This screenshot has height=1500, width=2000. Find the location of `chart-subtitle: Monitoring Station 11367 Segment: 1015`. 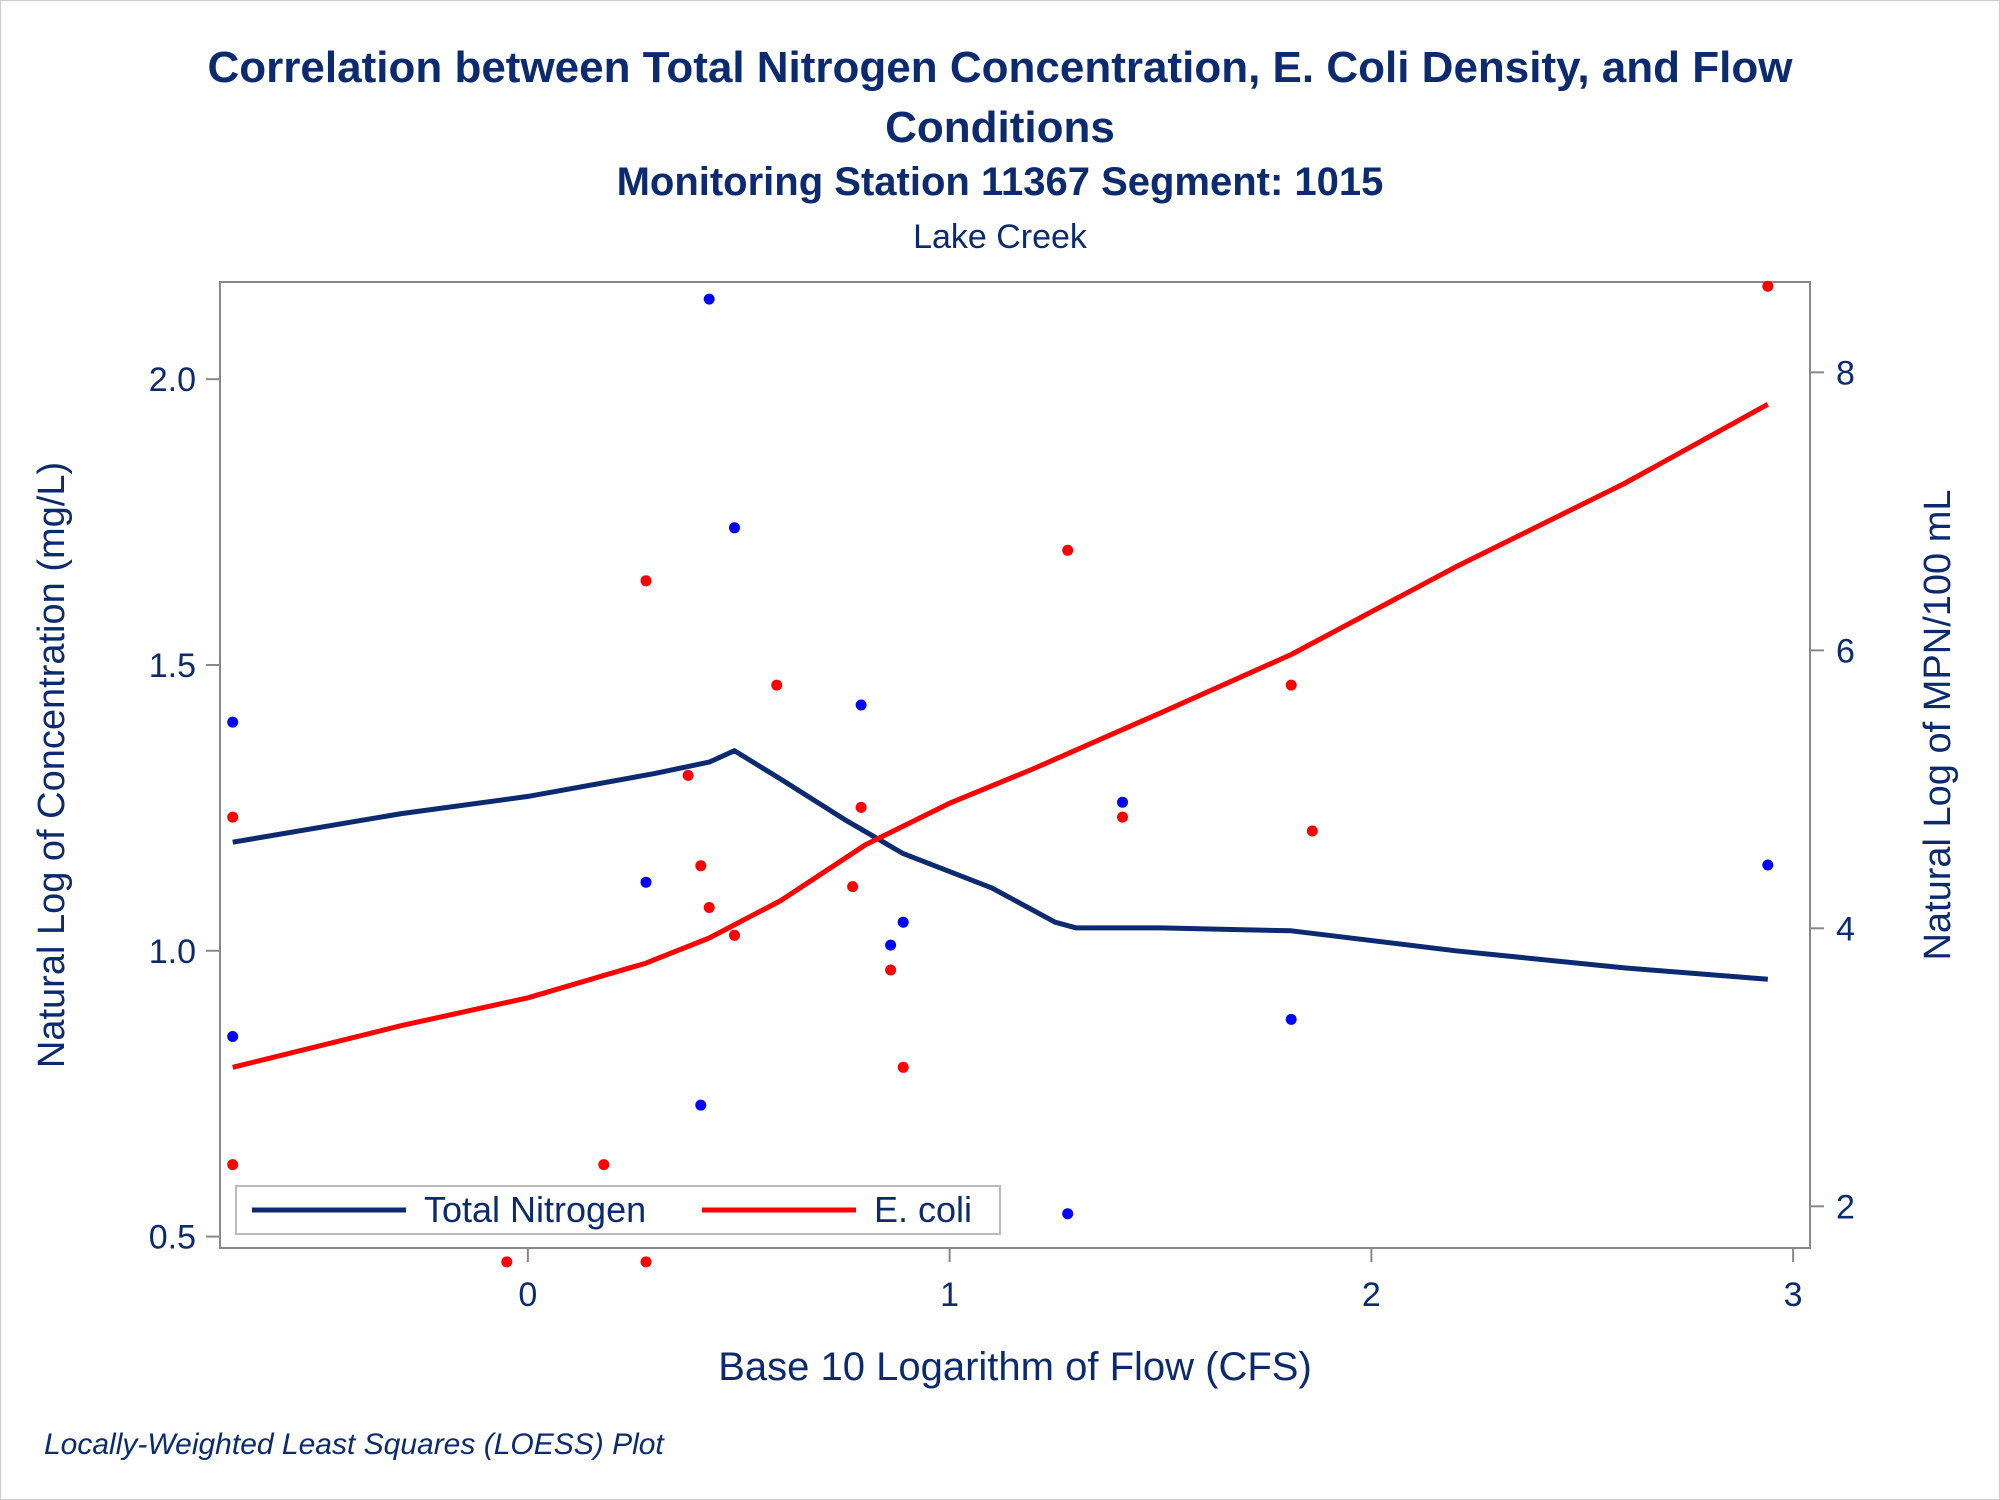

chart-subtitle: Monitoring Station 11367 Segment: 1015 is located at coordinates (1000, 182).